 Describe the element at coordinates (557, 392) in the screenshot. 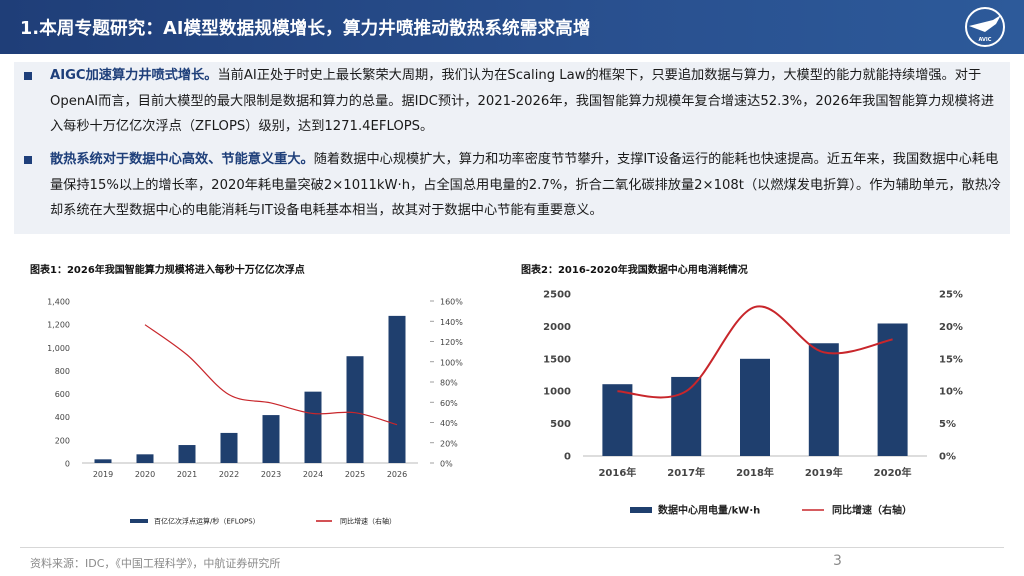

I see `left-tick-label: 1000` at that location.